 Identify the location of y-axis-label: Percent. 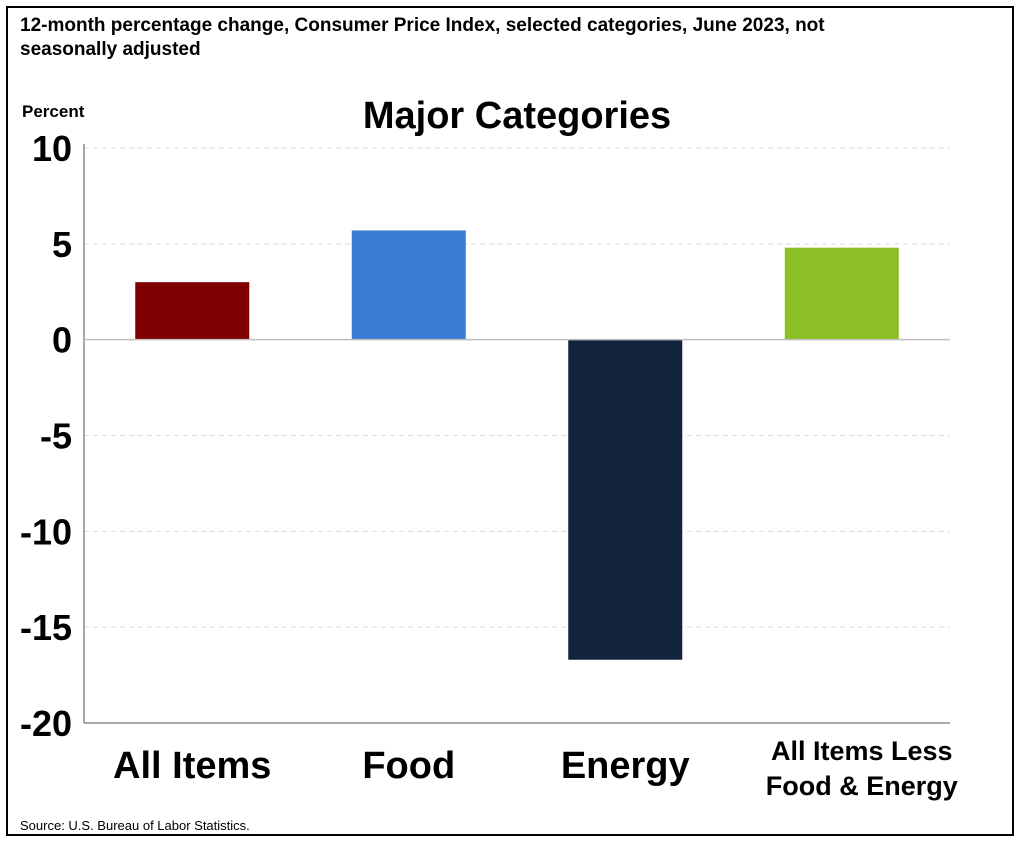
(53, 111).